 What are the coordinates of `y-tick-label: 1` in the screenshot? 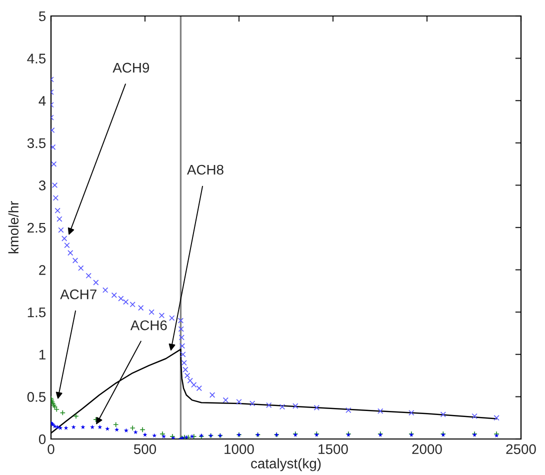 It's located at (42, 355).